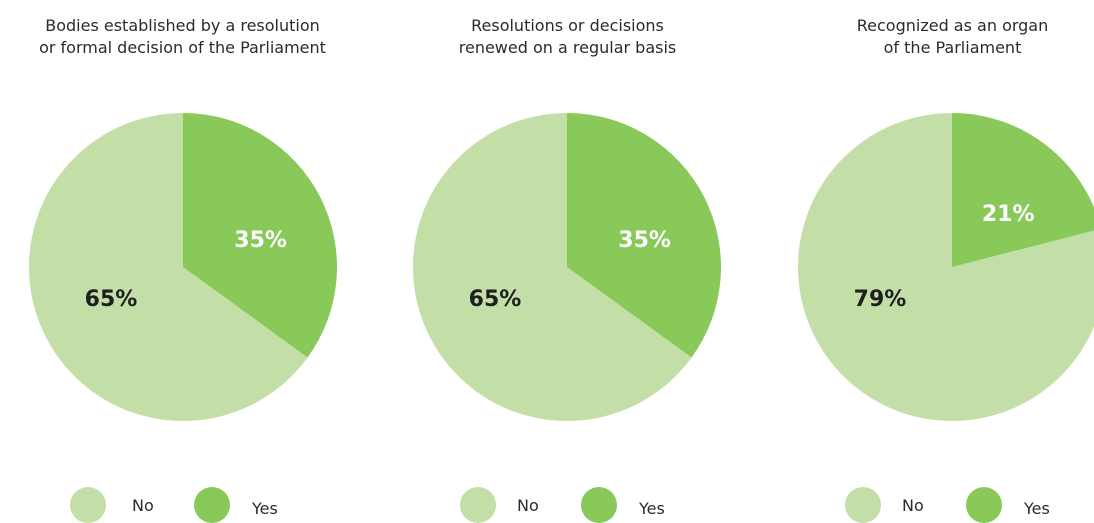 Image resolution: width=1094 pixels, height=523 pixels. I want to click on chart-title: Recognized as an organ of the Parliament, so click(952, 36).